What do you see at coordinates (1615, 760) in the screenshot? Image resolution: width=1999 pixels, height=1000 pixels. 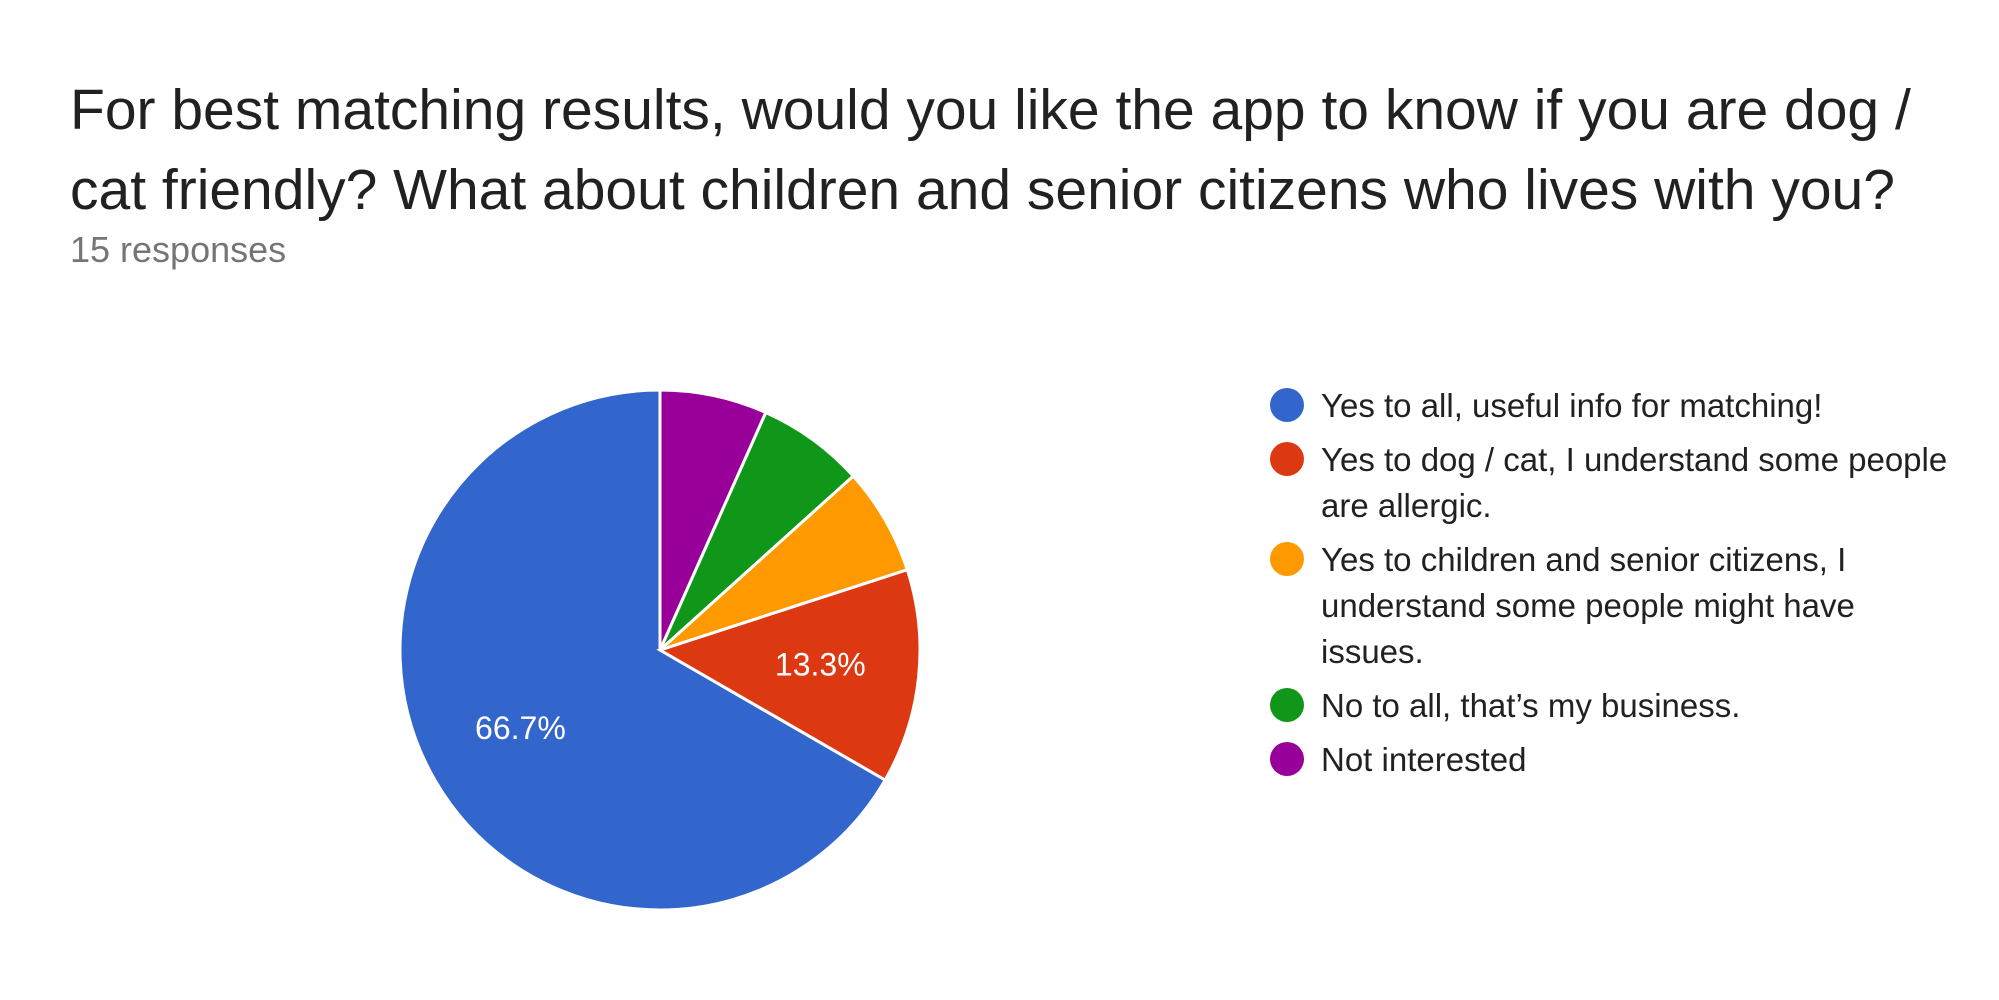 I see `legend-item-5: Not interested` at bounding box center [1615, 760].